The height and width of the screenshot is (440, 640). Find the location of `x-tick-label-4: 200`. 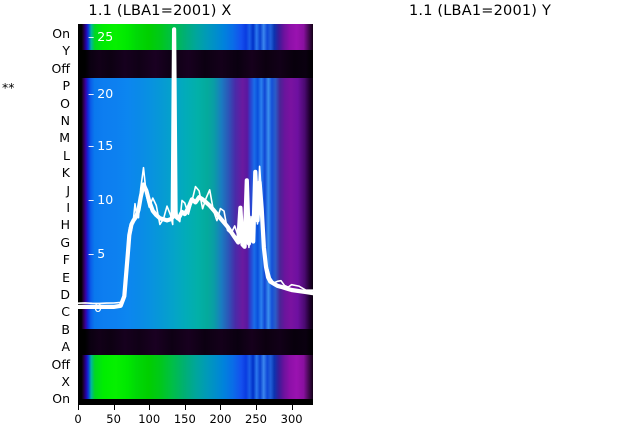

x-tick-label-4: 200 is located at coordinates (220, 419).